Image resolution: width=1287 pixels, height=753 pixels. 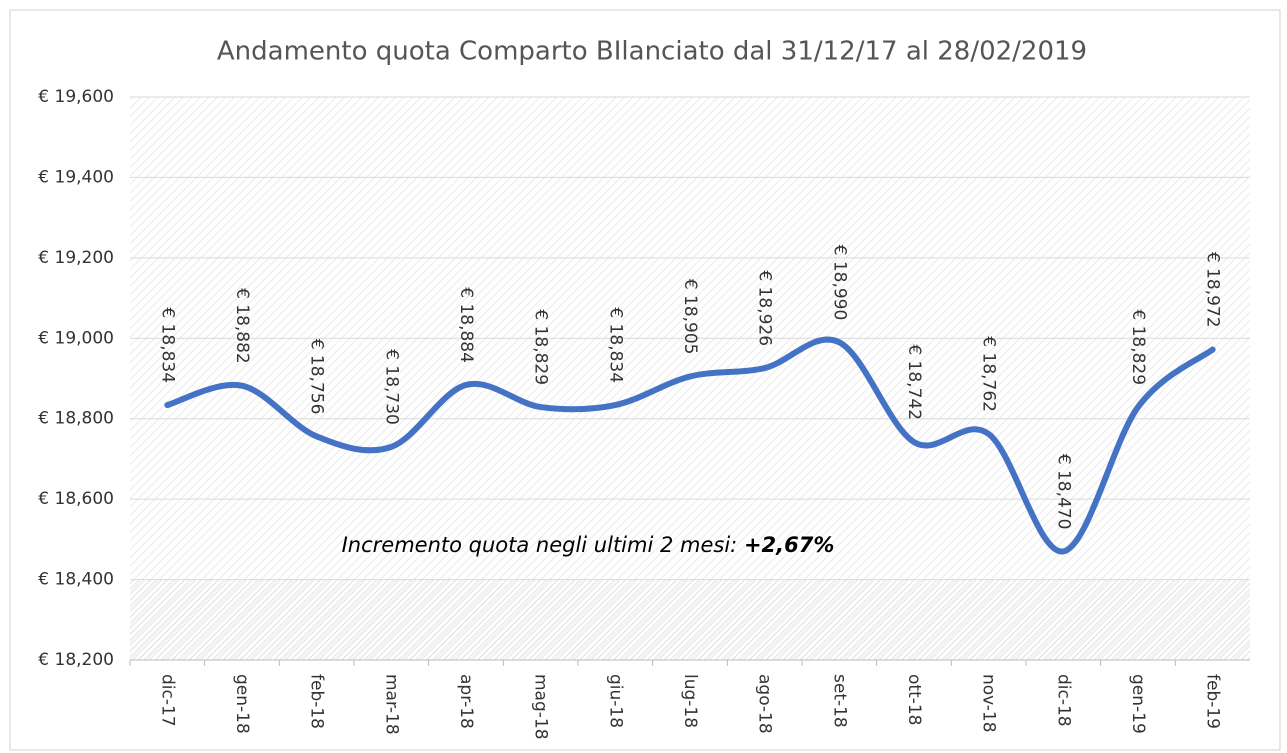 What do you see at coordinates (242, 704) in the screenshot?
I see `x-tick-label: gen-18` at bounding box center [242, 704].